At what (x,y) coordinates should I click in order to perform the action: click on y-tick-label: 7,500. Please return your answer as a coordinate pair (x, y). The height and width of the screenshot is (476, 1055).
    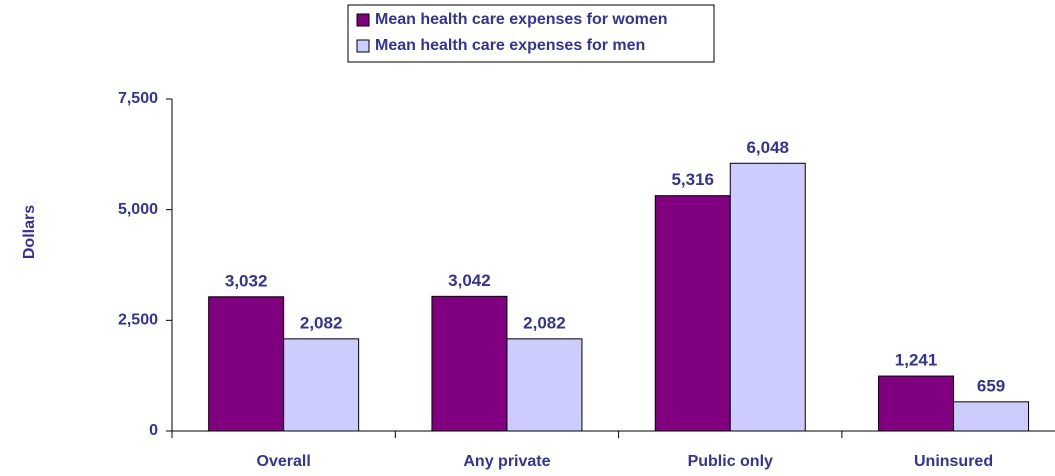
    Looking at the image, I should click on (138, 98).